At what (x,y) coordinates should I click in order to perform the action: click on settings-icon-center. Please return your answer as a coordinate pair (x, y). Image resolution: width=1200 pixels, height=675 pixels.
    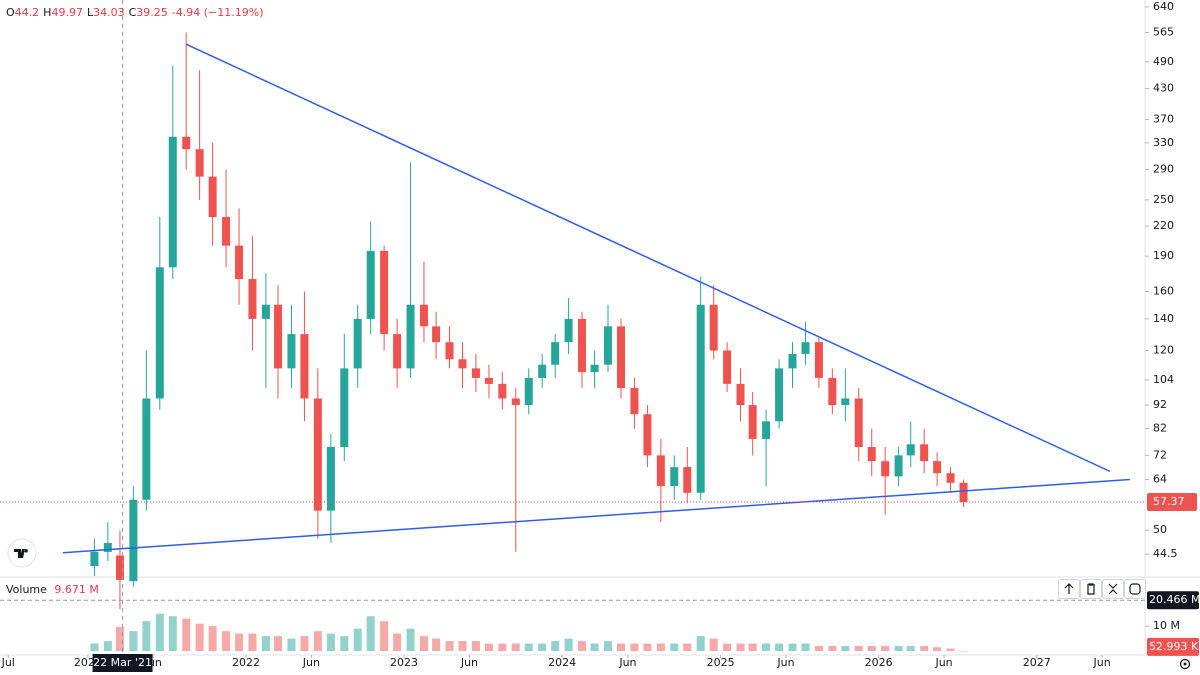
    Looking at the image, I should click on (1185, 664).